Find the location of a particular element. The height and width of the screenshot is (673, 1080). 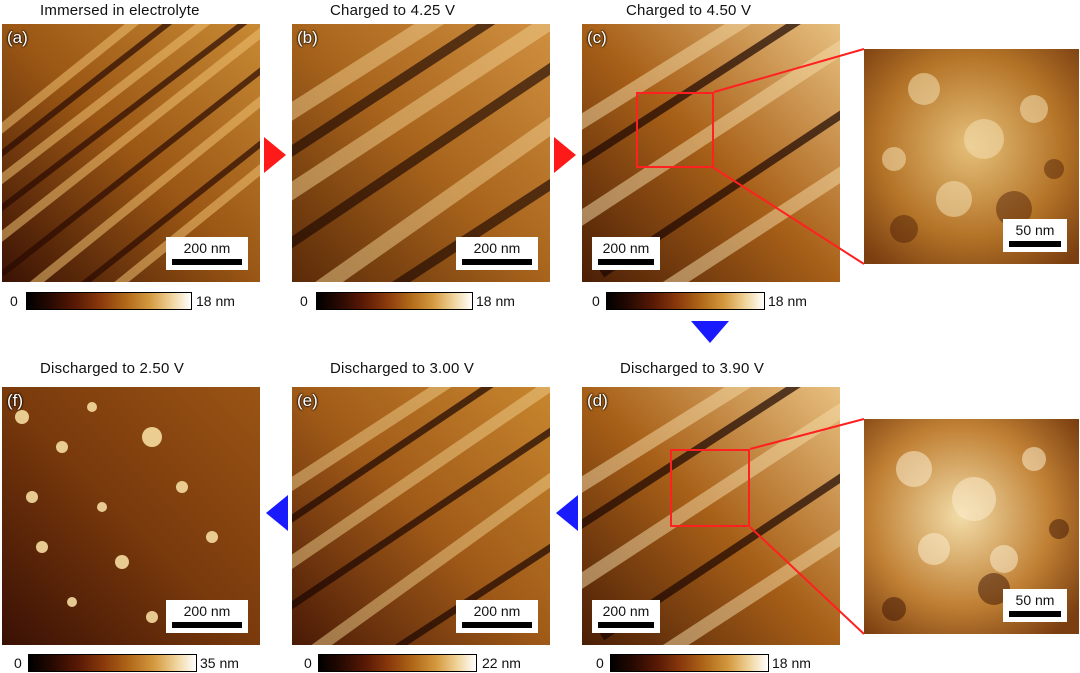

scale-bar-f: 200 nm is located at coordinates (207, 616).